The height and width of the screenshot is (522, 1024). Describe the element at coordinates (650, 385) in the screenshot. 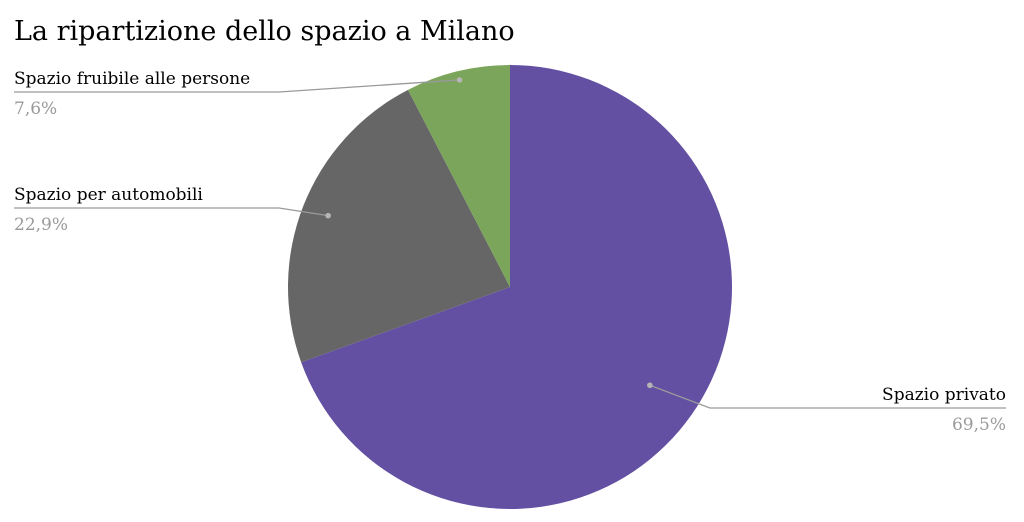

I see `leader-dot-spazio-privato` at that location.